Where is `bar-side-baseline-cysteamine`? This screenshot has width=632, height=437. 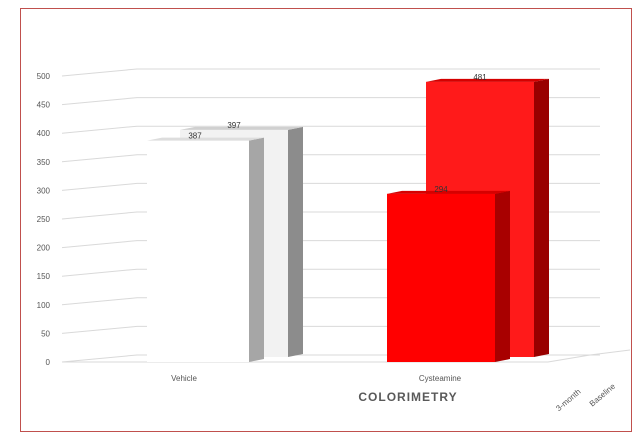
bar-side-baseline-cysteamine is located at coordinates (541, 218).